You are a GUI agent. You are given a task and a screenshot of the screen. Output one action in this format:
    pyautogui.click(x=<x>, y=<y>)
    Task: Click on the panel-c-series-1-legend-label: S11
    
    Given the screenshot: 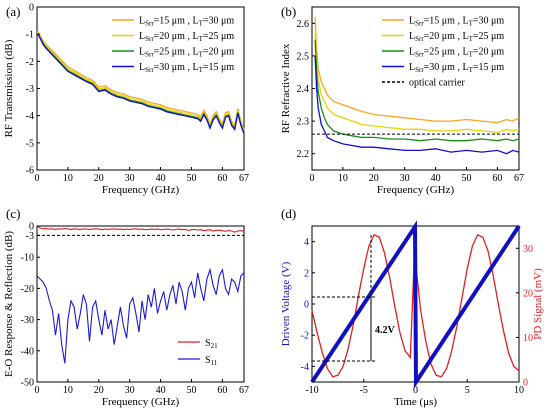 What is the action you would take?
    pyautogui.click(x=211, y=361)
    